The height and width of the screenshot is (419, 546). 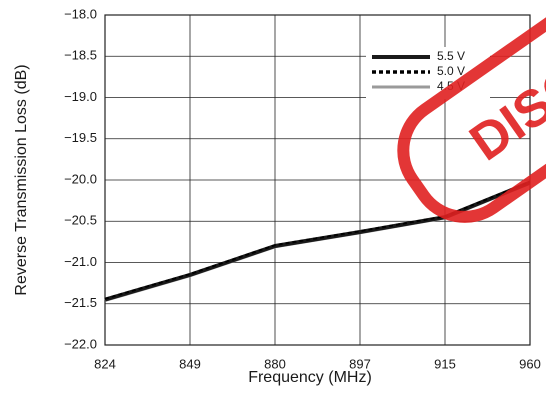 I want to click on x-tick-label: 849, so click(x=190, y=363).